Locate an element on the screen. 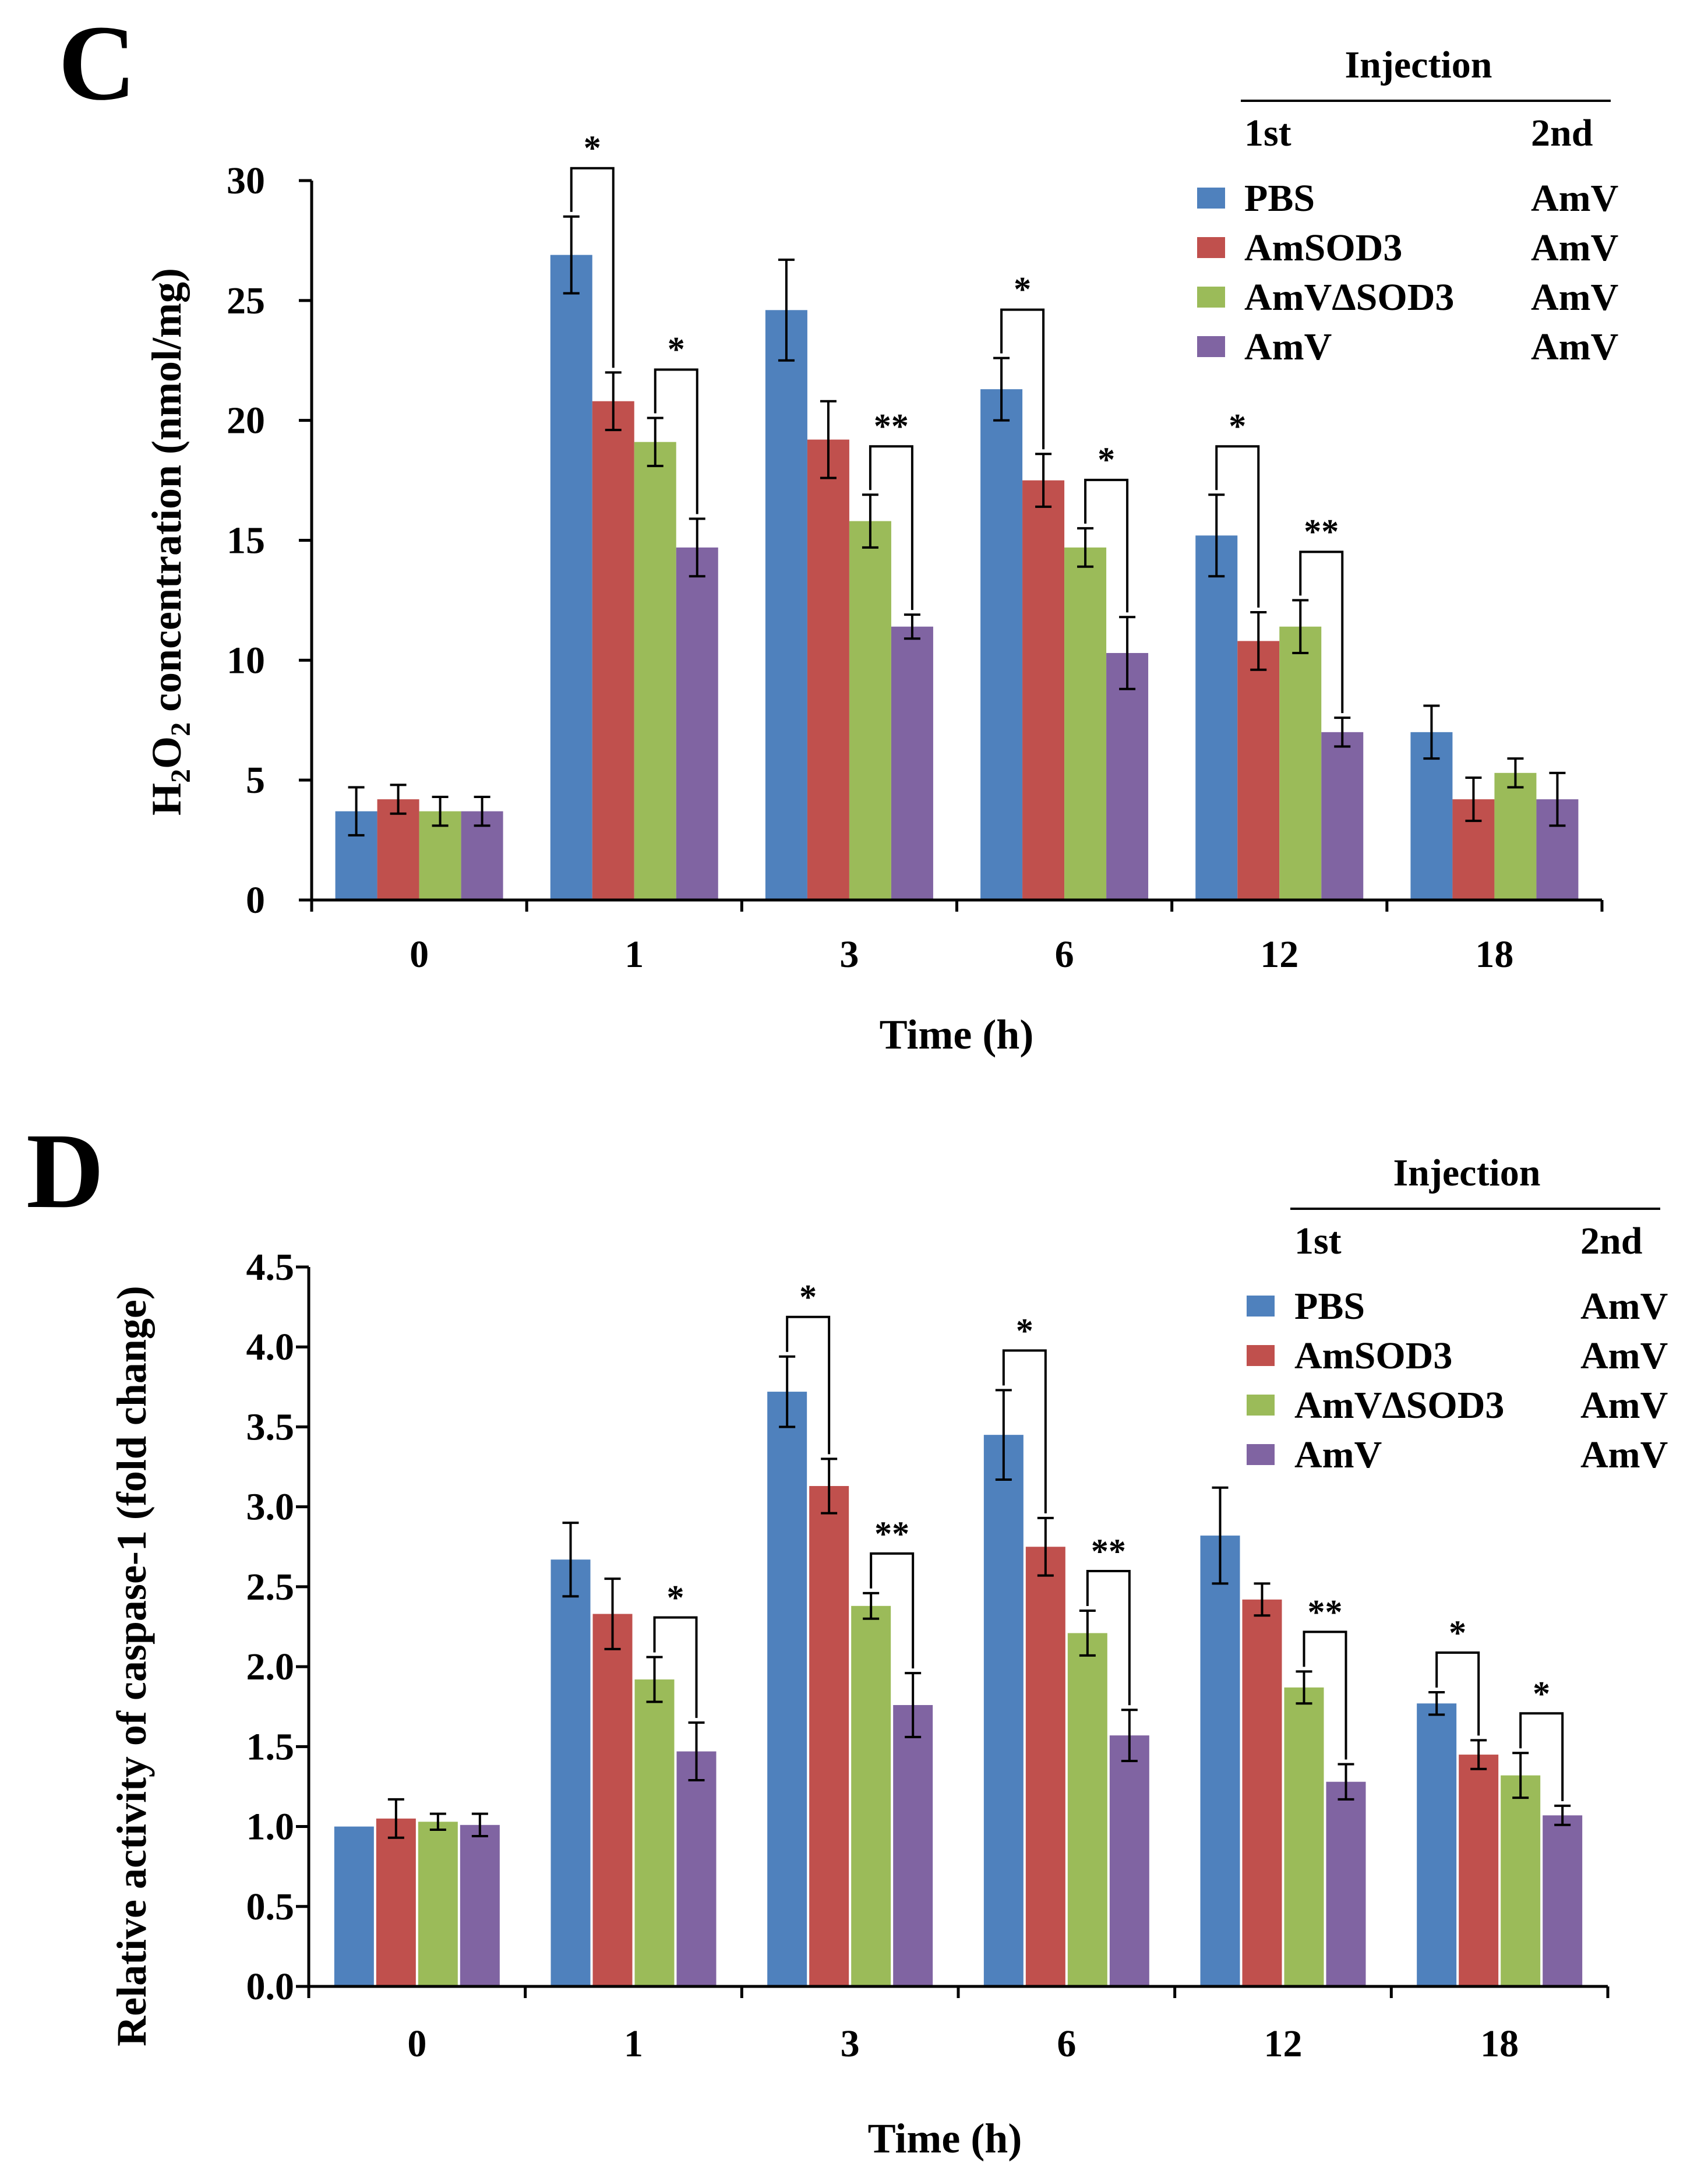 This screenshot has width=1708, height=2167. legend-entry-first: AmVΔSOD3 is located at coordinates (1349, 297).